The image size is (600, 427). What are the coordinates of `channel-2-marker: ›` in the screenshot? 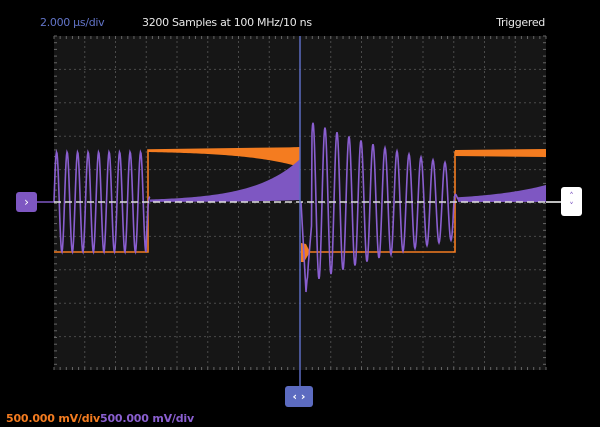 It's located at (26, 202).